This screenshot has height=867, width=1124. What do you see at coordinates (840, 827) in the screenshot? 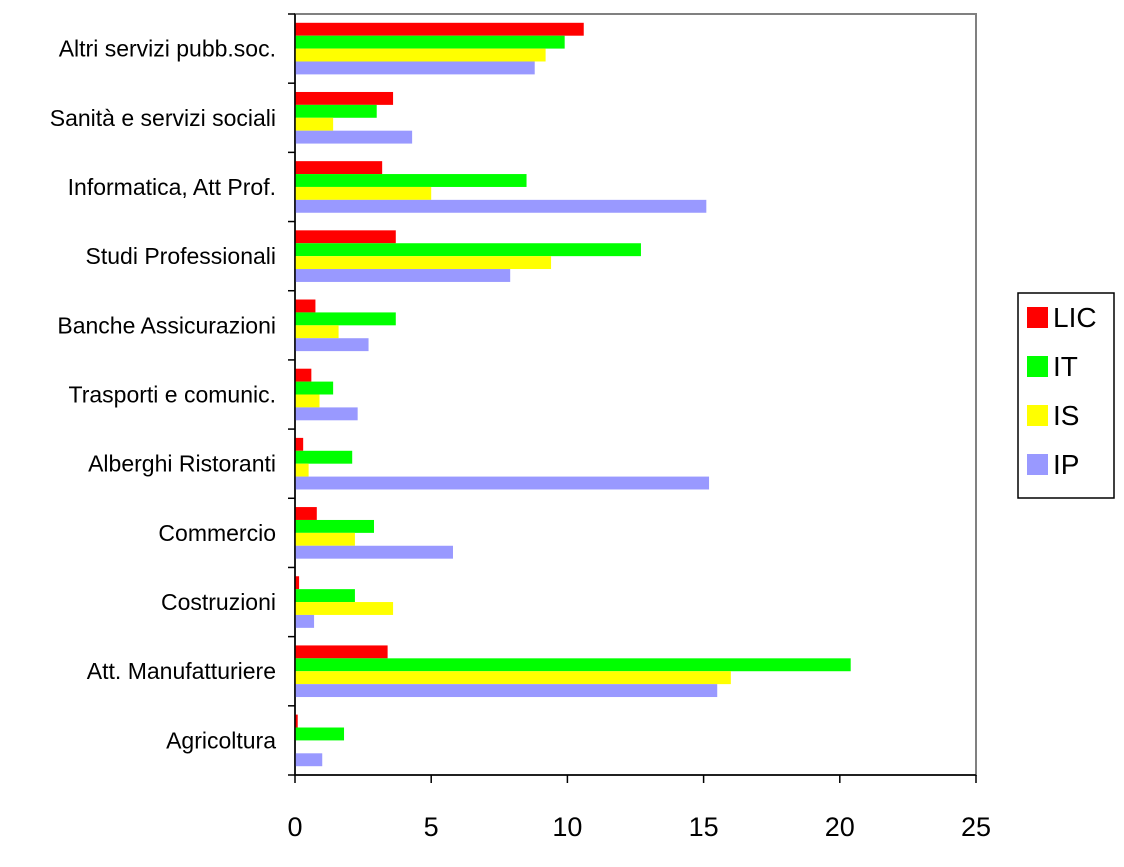
I see `value-tick-label: 20` at bounding box center [840, 827].